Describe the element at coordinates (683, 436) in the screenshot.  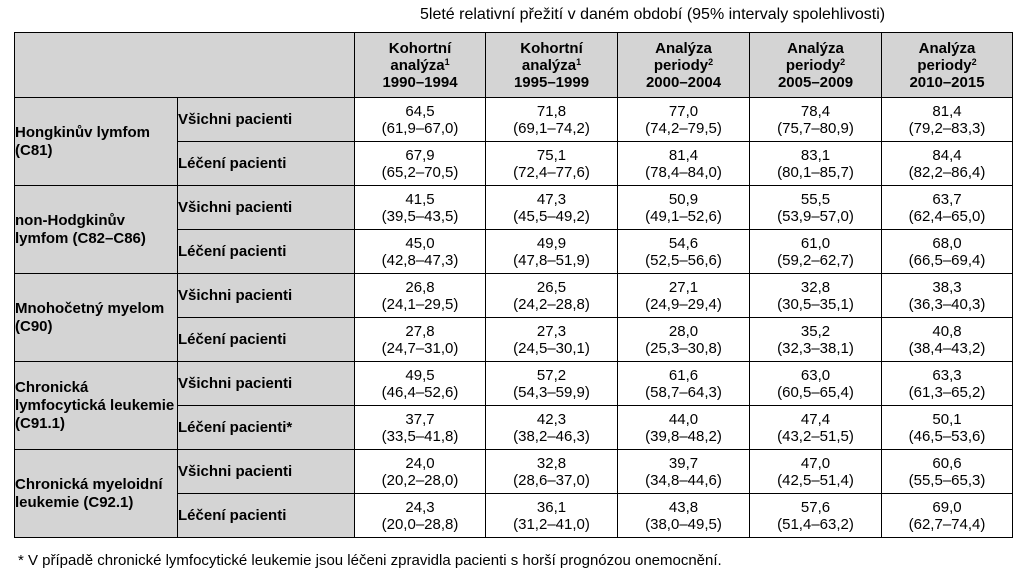
I see `confidence-interval: (39,8–48,2)` at that location.